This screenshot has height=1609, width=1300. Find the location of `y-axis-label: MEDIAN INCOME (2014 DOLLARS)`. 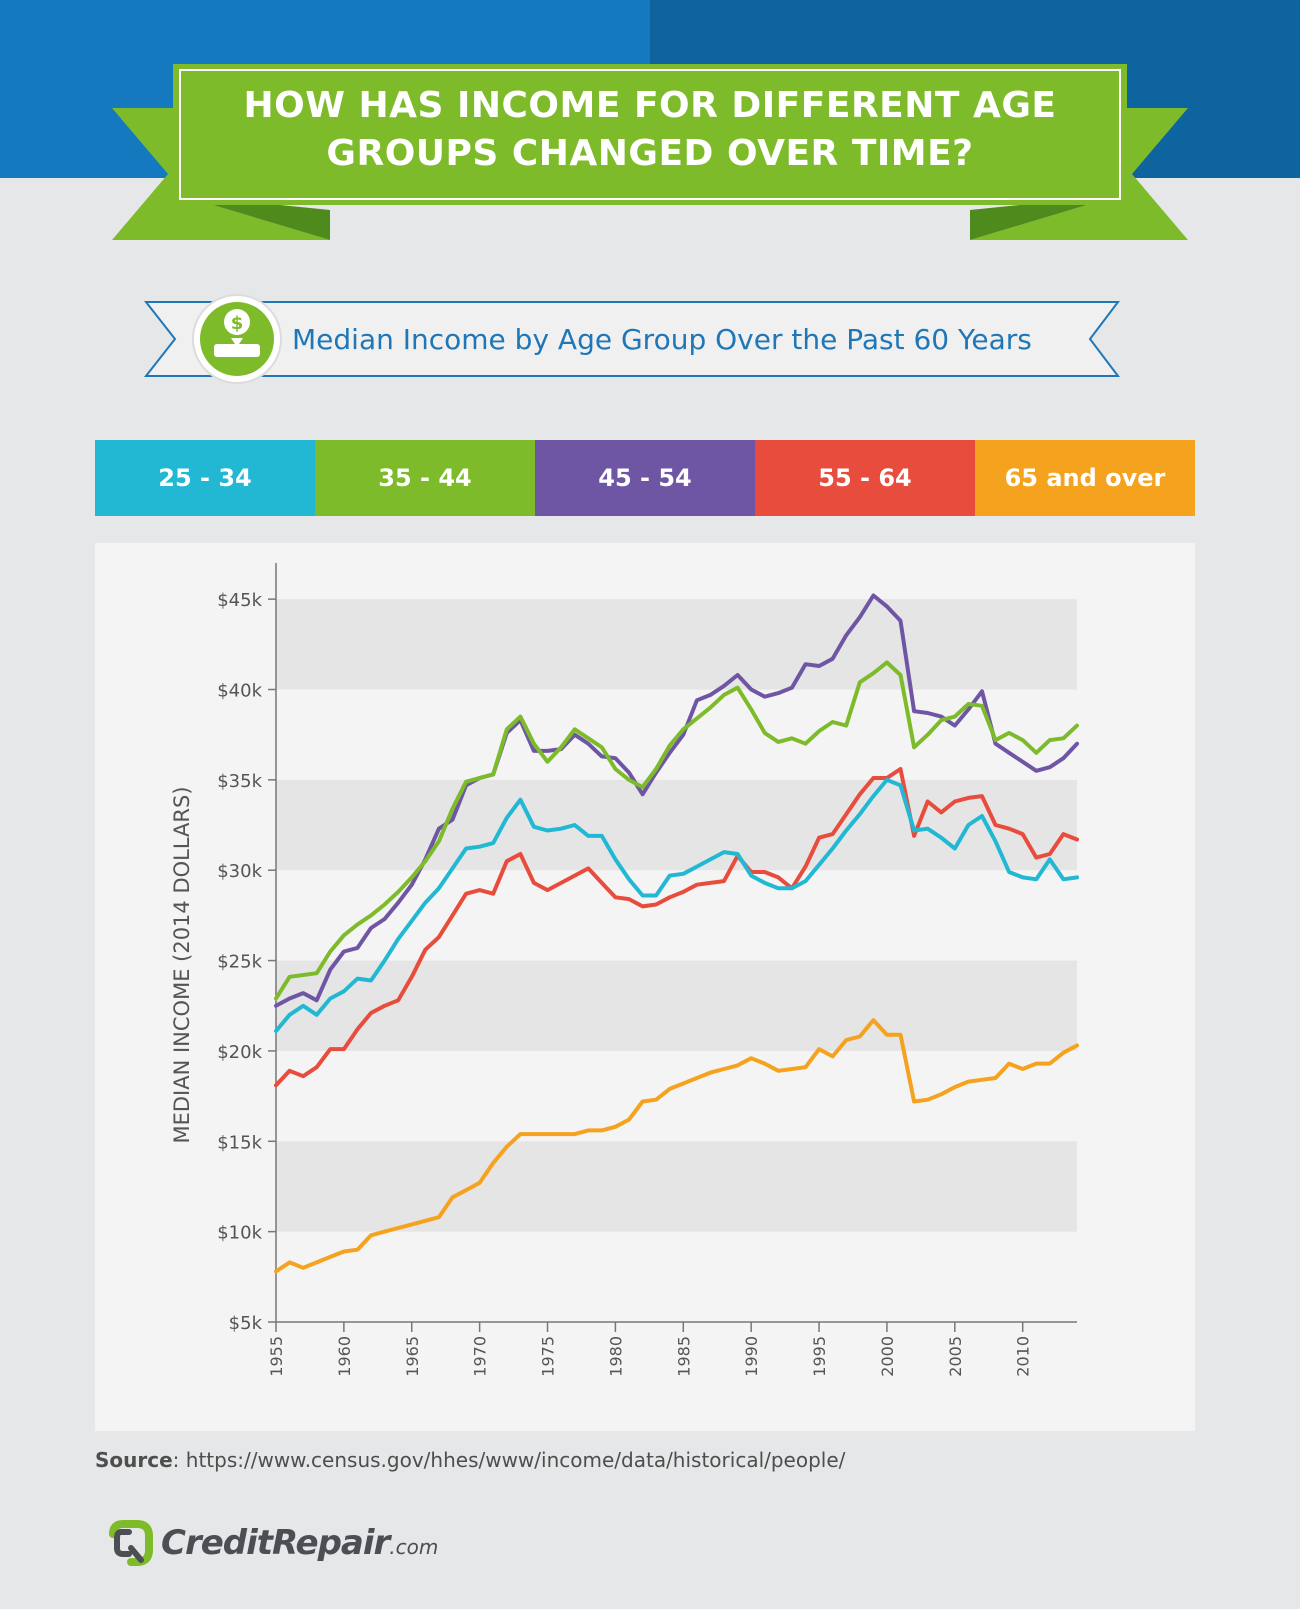

y-axis-label: MEDIAN INCOME (2014 DOLLARS) is located at coordinates (182, 964).